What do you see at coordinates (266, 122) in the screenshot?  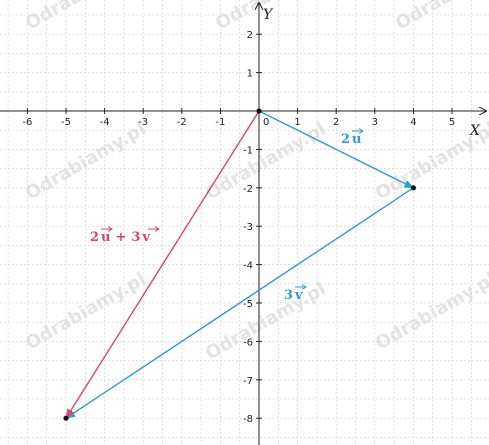 I see `origin-label: 0` at bounding box center [266, 122].